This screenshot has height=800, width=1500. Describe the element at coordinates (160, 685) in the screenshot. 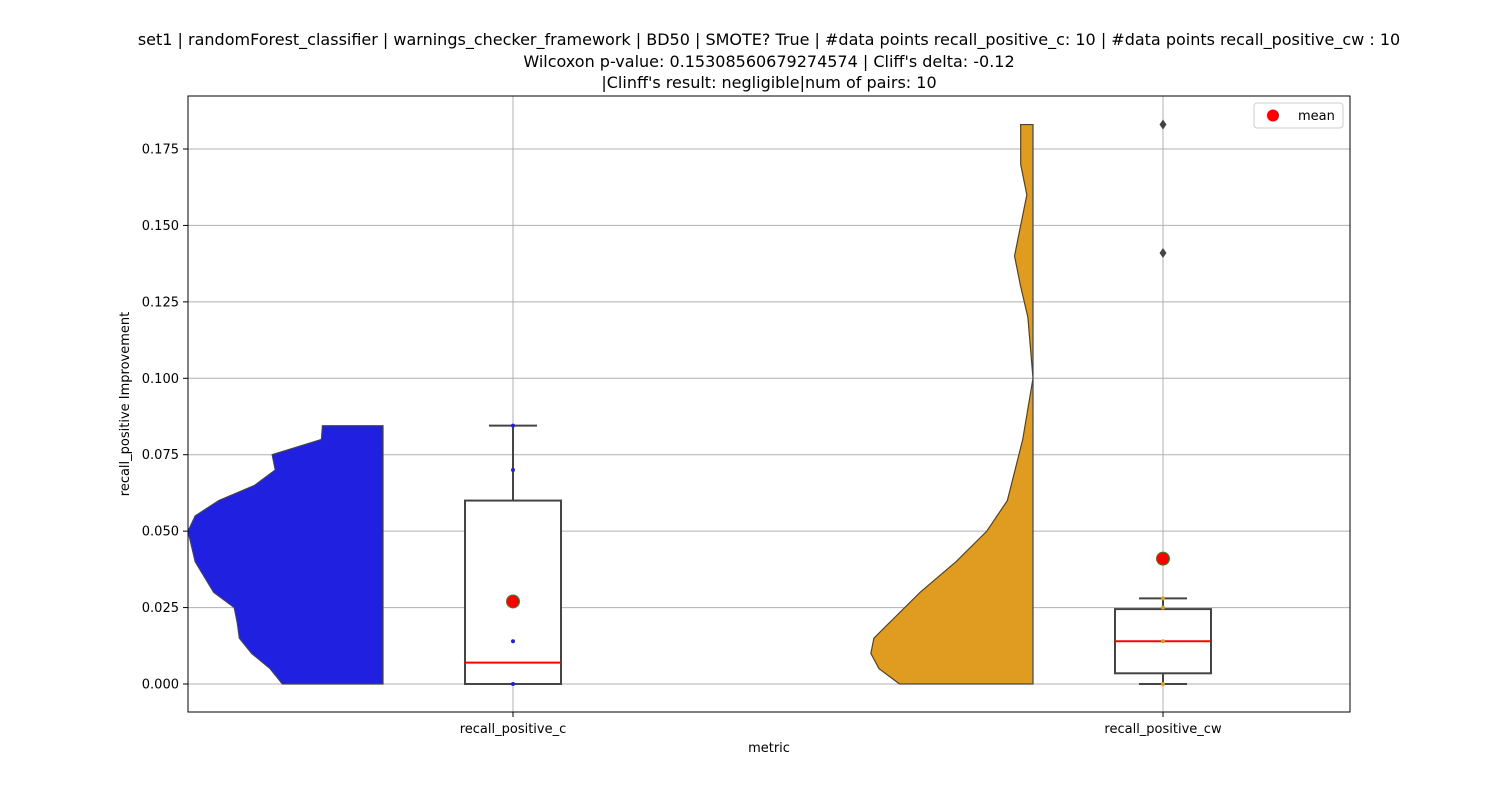

I see `y-tick-label: 0.000` at that location.